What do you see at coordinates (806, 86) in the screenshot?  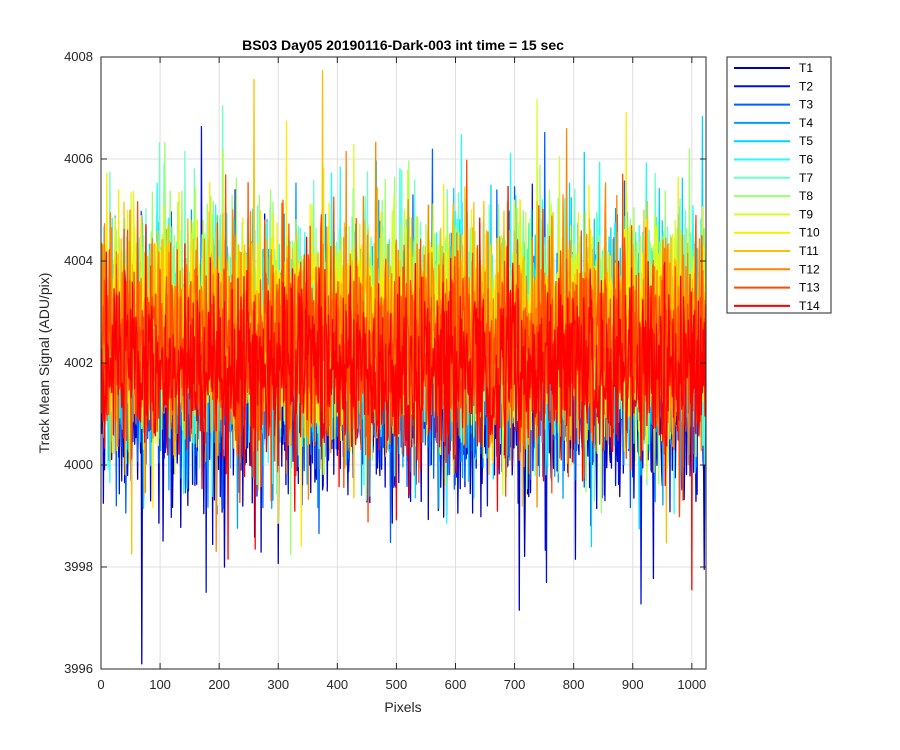 I see `legend-label-t2: T2` at bounding box center [806, 86].